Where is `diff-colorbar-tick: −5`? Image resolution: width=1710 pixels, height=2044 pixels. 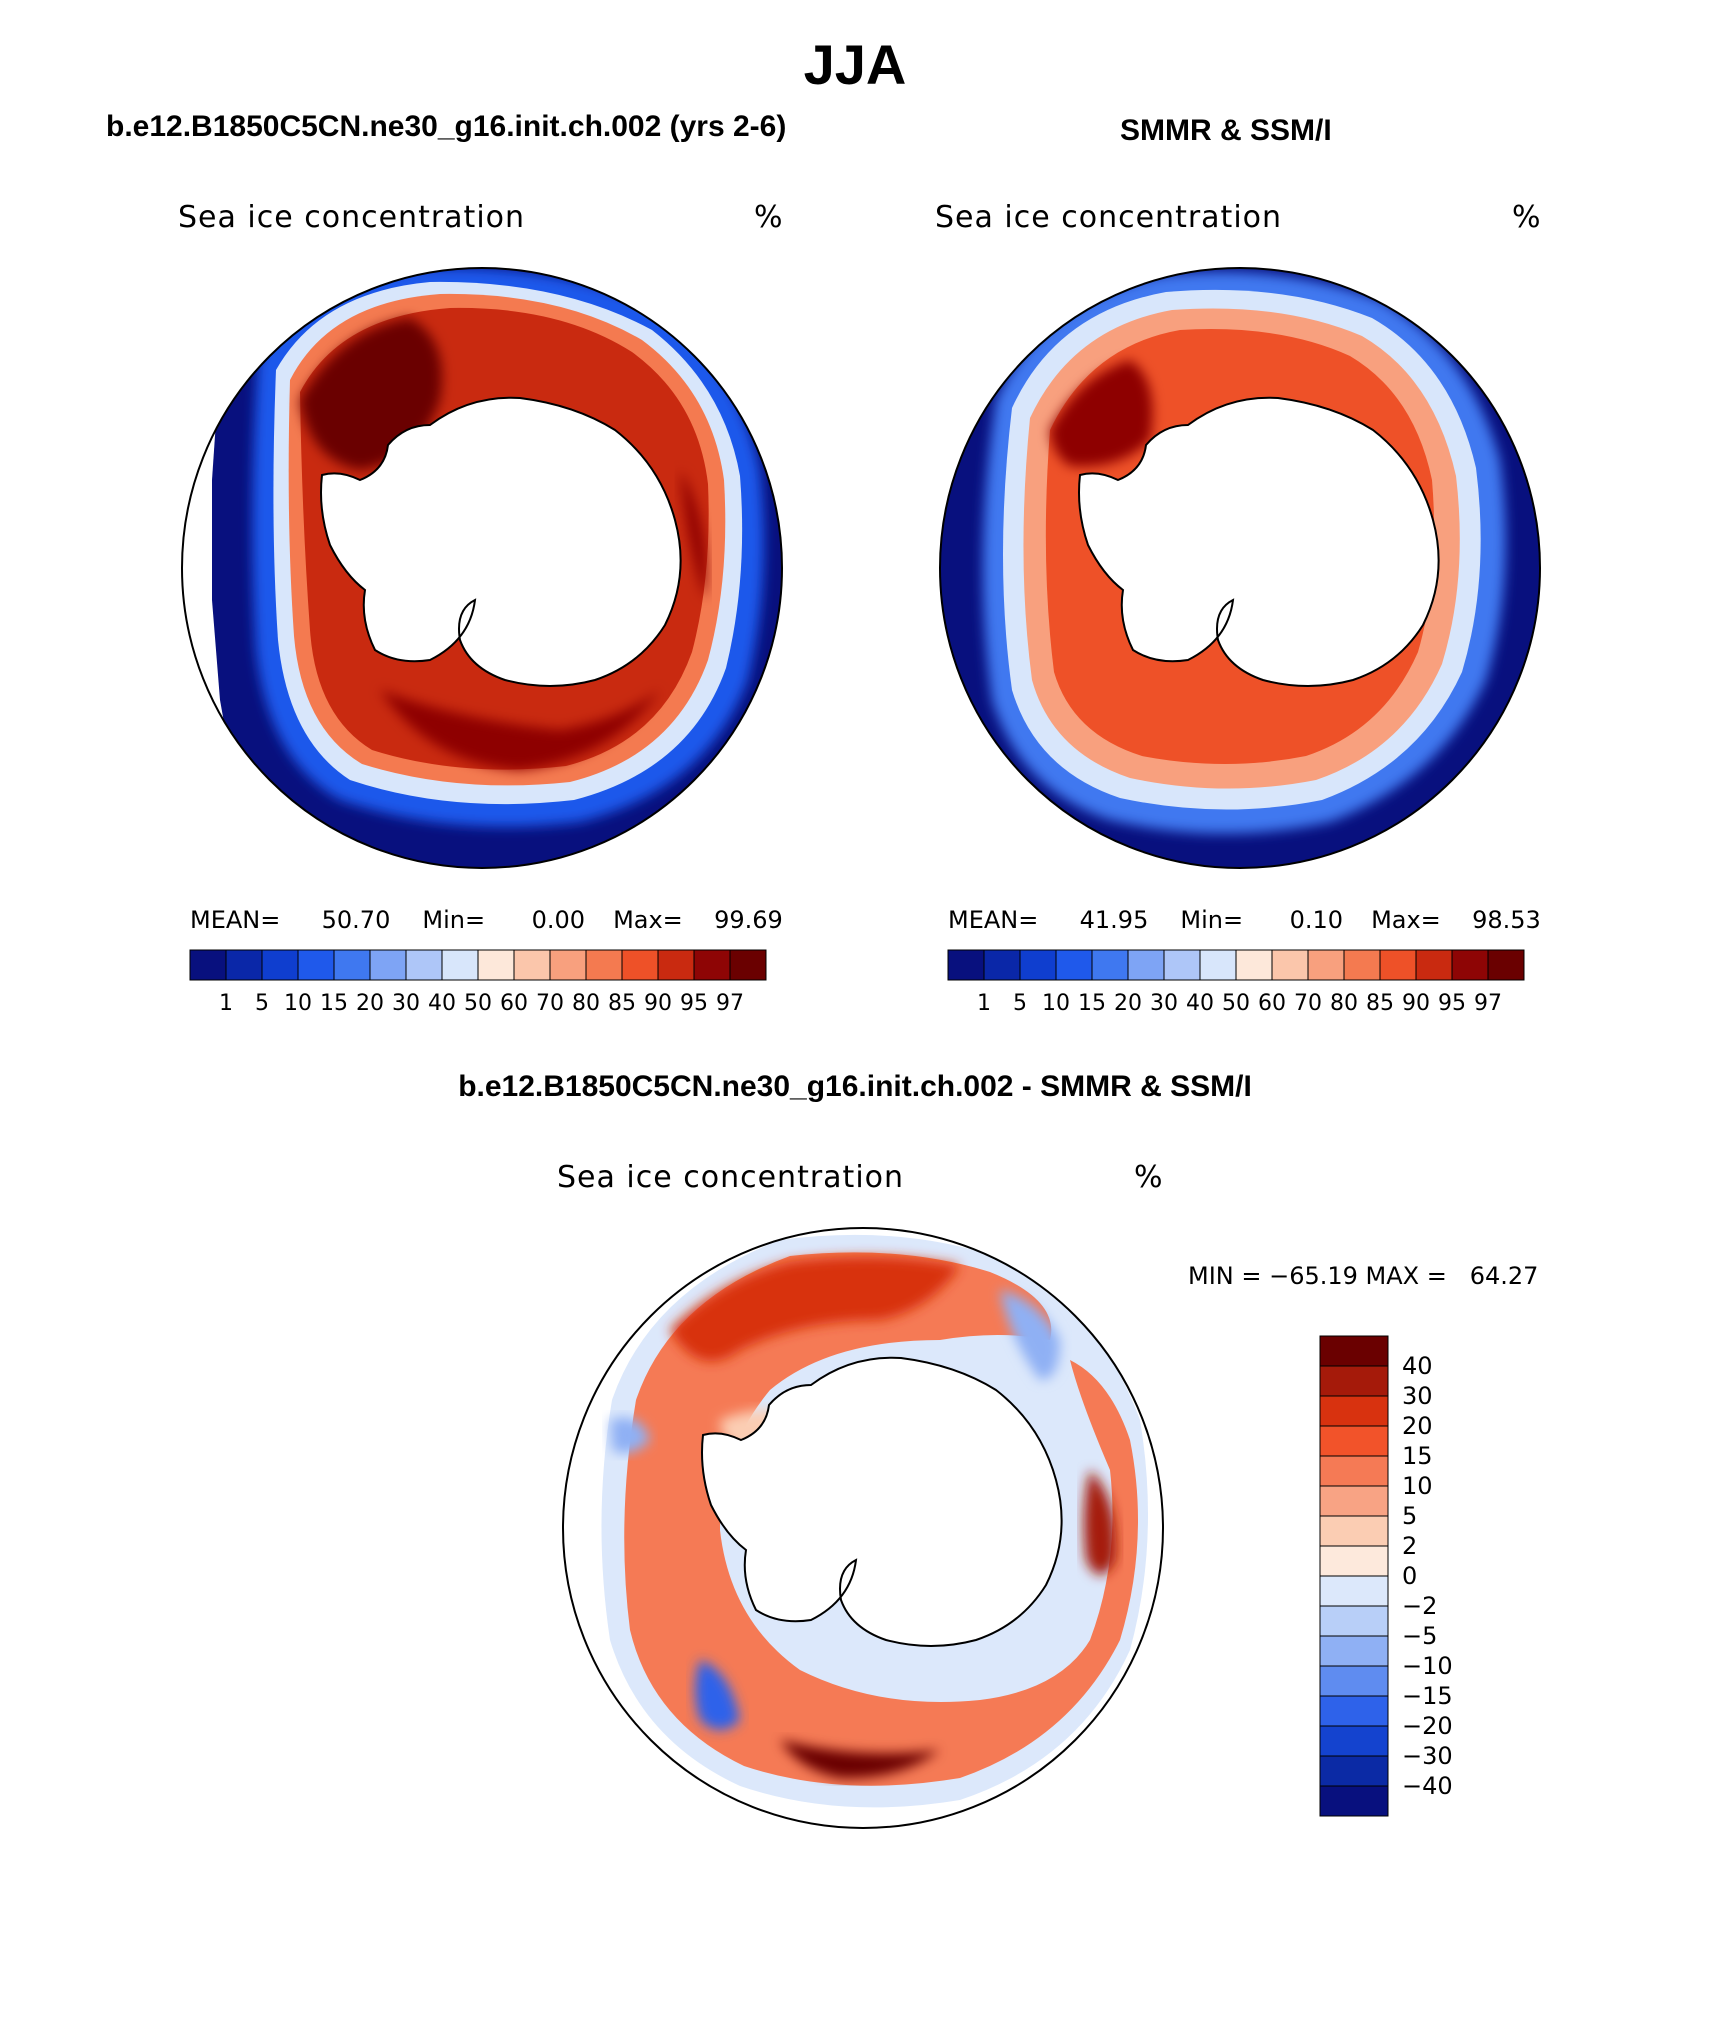 diff-colorbar-tick: −5 is located at coordinates (1419, 1636).